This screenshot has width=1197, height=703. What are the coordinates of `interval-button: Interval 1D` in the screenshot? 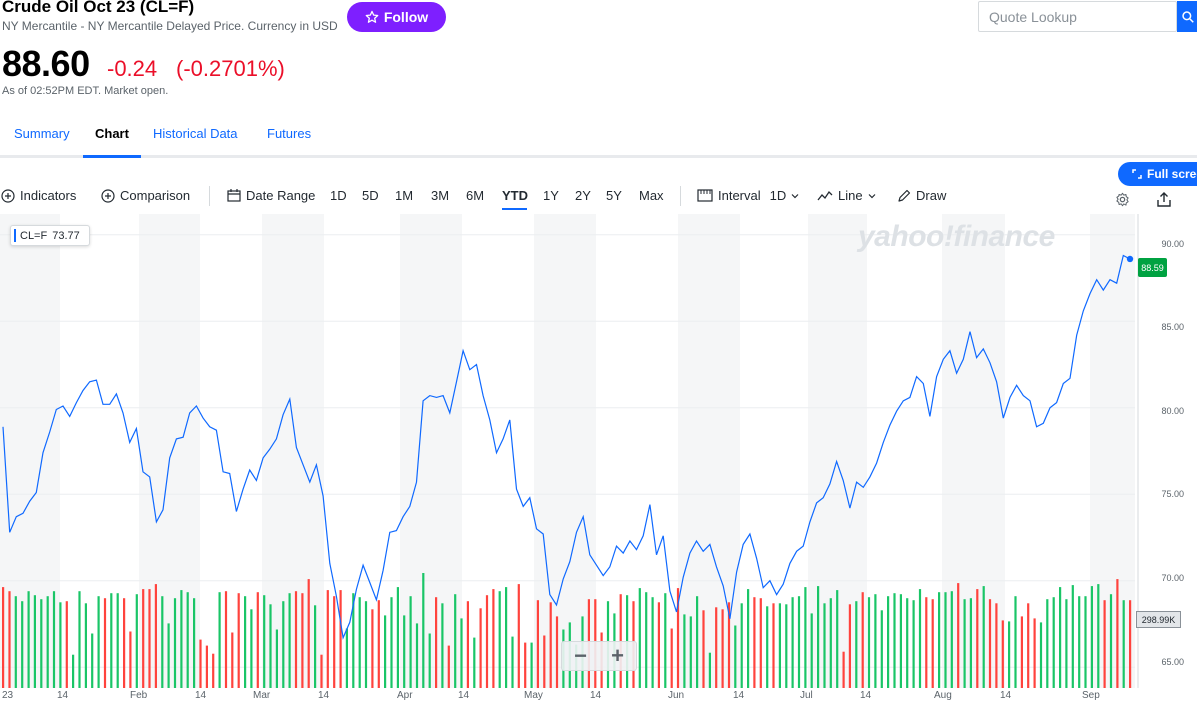 It's located at (748, 195).